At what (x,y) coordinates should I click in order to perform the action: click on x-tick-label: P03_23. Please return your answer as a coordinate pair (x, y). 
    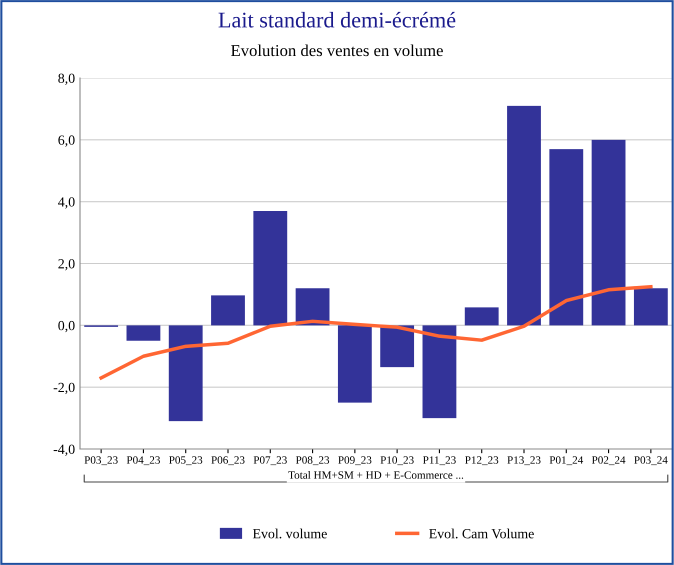
    Looking at the image, I should click on (101, 461).